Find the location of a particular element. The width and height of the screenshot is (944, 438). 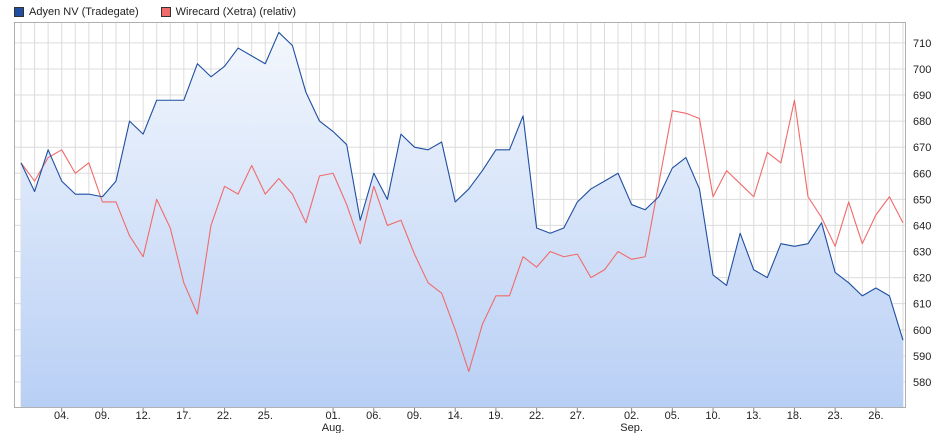

x-tick-label: 05. is located at coordinates (672, 416).